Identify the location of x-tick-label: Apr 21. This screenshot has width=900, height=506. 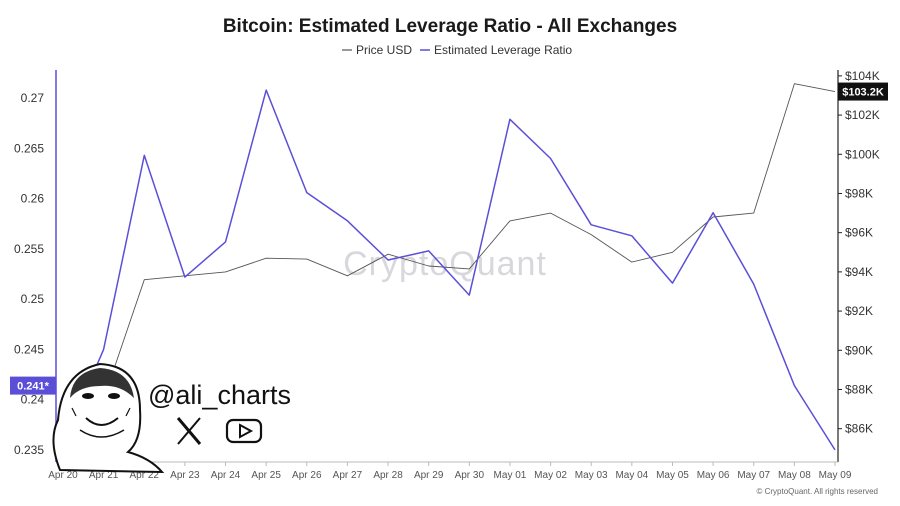
(104, 475).